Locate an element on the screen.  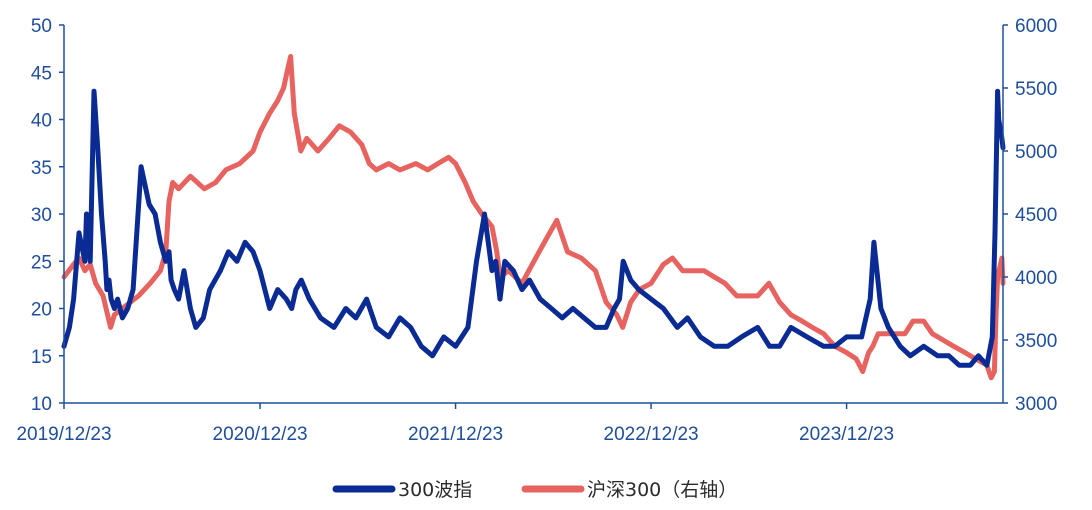
y-left-tick-label: 25 is located at coordinates (41, 262).